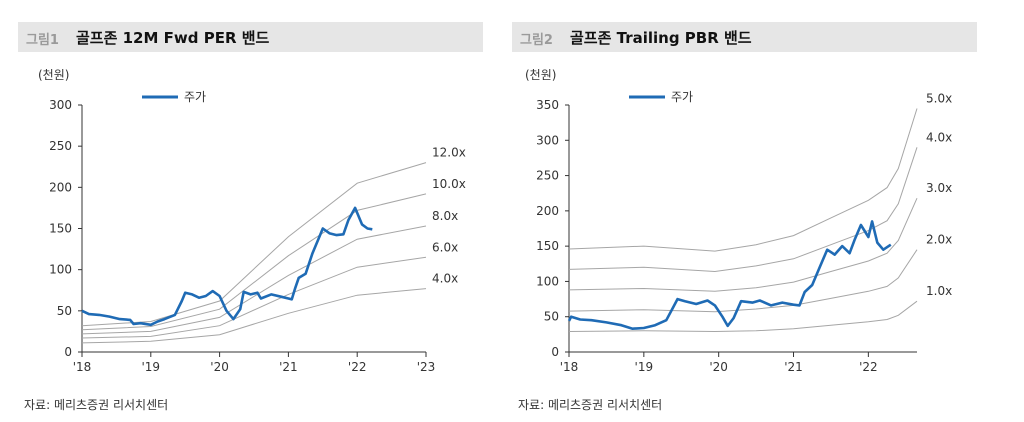  Describe the element at coordinates (939, 99) in the screenshot. I see `band-label: 5.0x` at that location.